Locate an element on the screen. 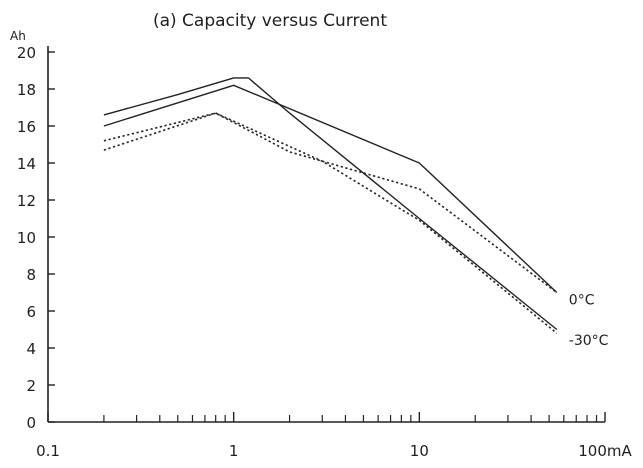  y-tick-label: 14 is located at coordinates (26, 164).